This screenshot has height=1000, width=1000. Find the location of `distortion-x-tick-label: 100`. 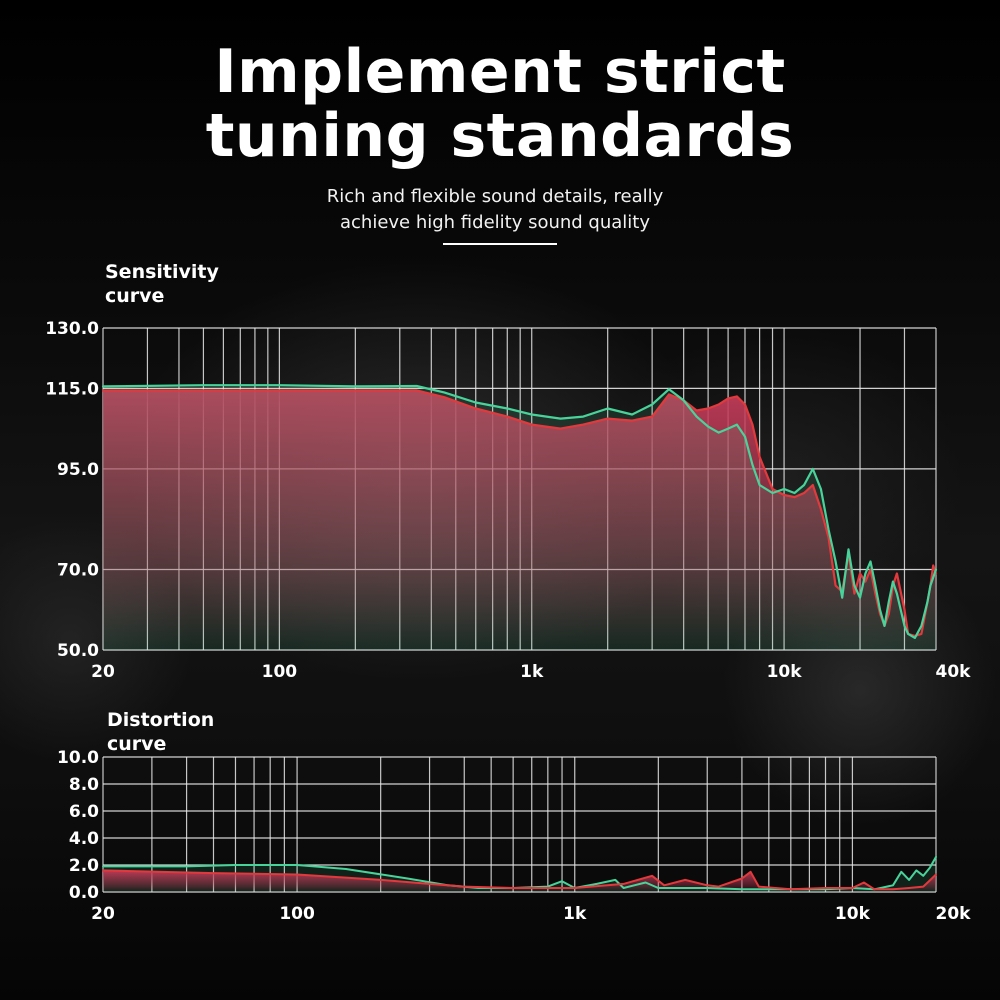

distortion-x-tick-label: 100 is located at coordinates (297, 914).